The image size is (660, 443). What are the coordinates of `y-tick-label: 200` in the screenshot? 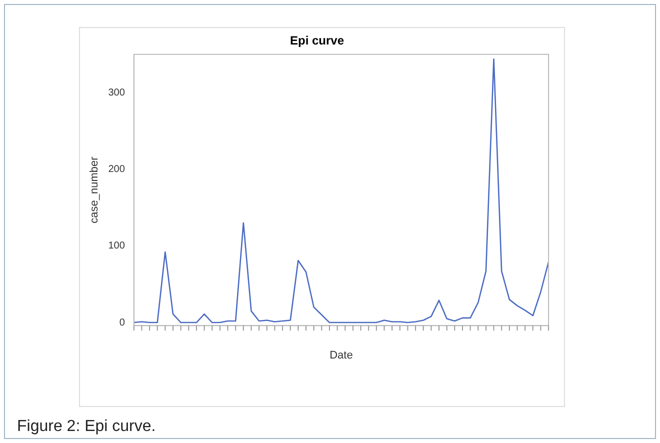 It's located at (117, 170).